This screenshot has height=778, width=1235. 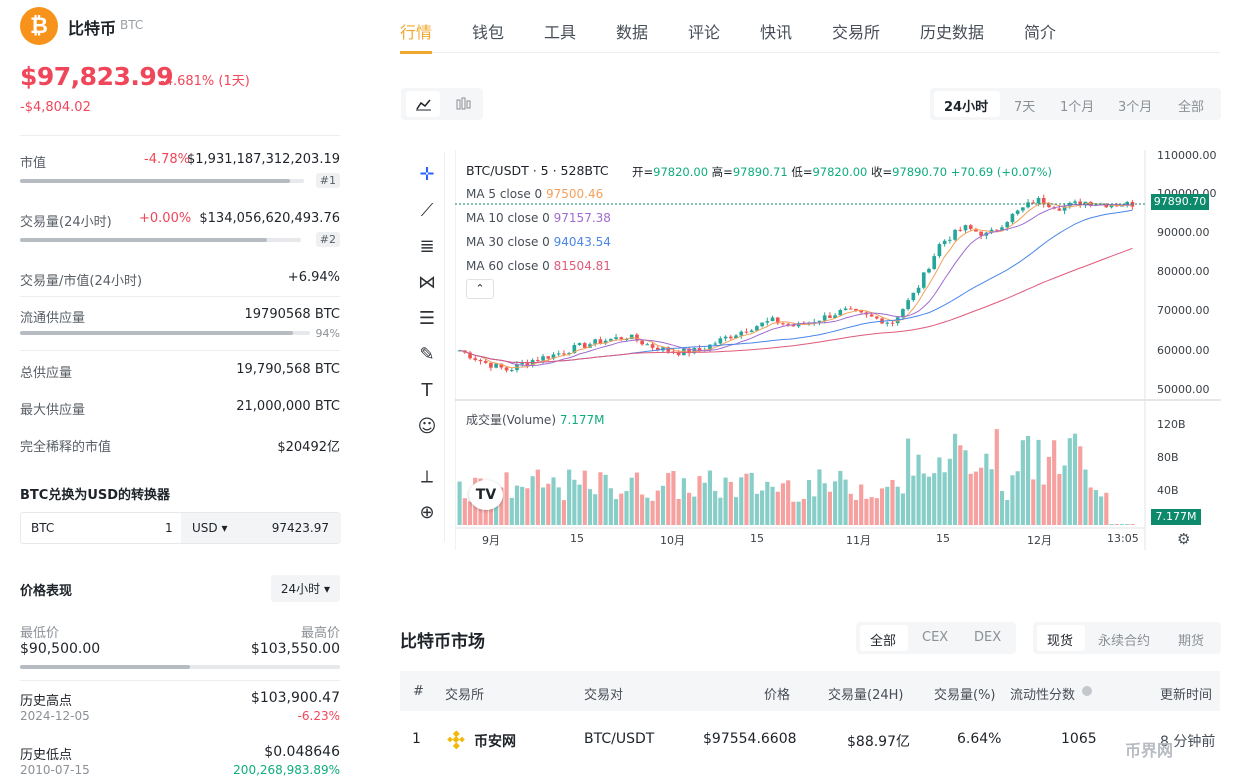 I want to click on ruler-icon: ⟂, so click(x=426, y=476).